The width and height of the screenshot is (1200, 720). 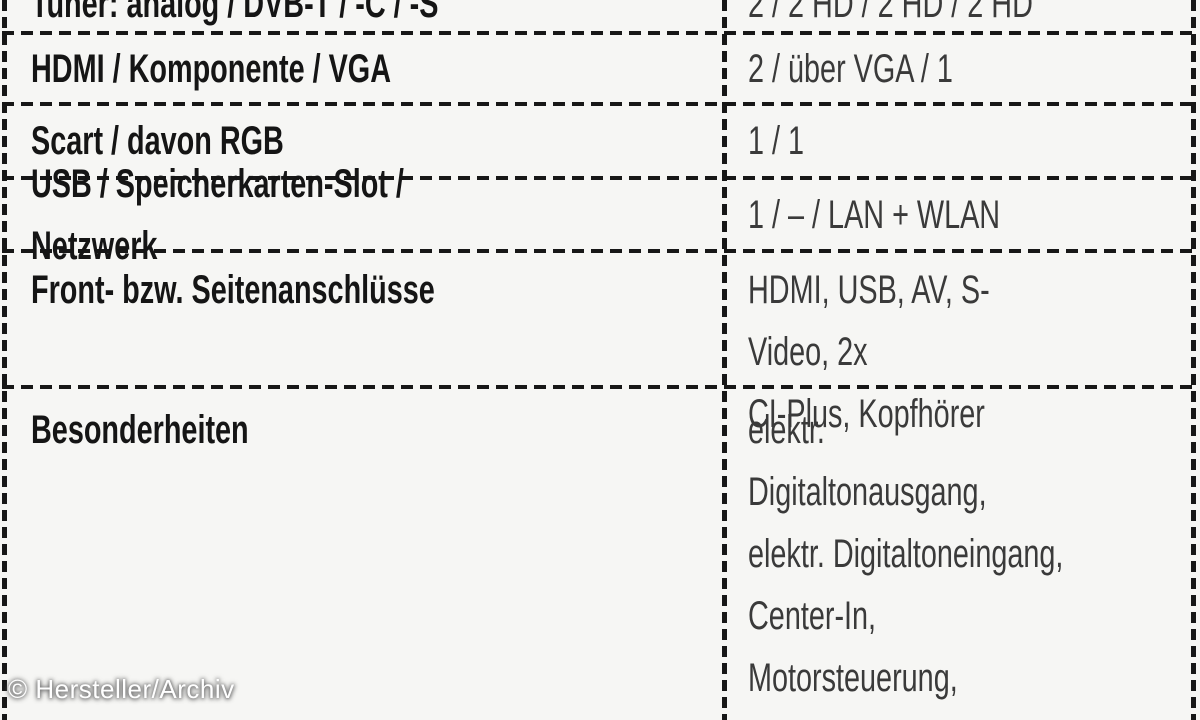 What do you see at coordinates (121, 689) in the screenshot?
I see `photo-credit: © Hersteller/Archiv` at bounding box center [121, 689].